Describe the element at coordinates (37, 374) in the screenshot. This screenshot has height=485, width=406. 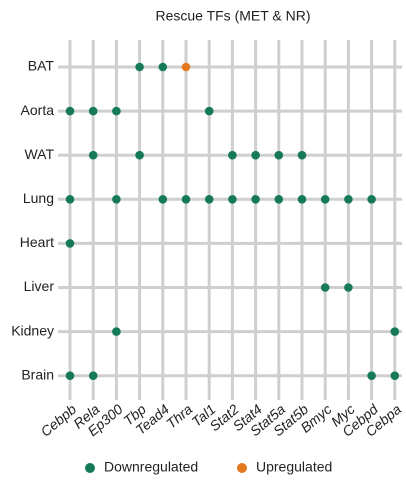
I see `y-tick-label: Brain` at that location.